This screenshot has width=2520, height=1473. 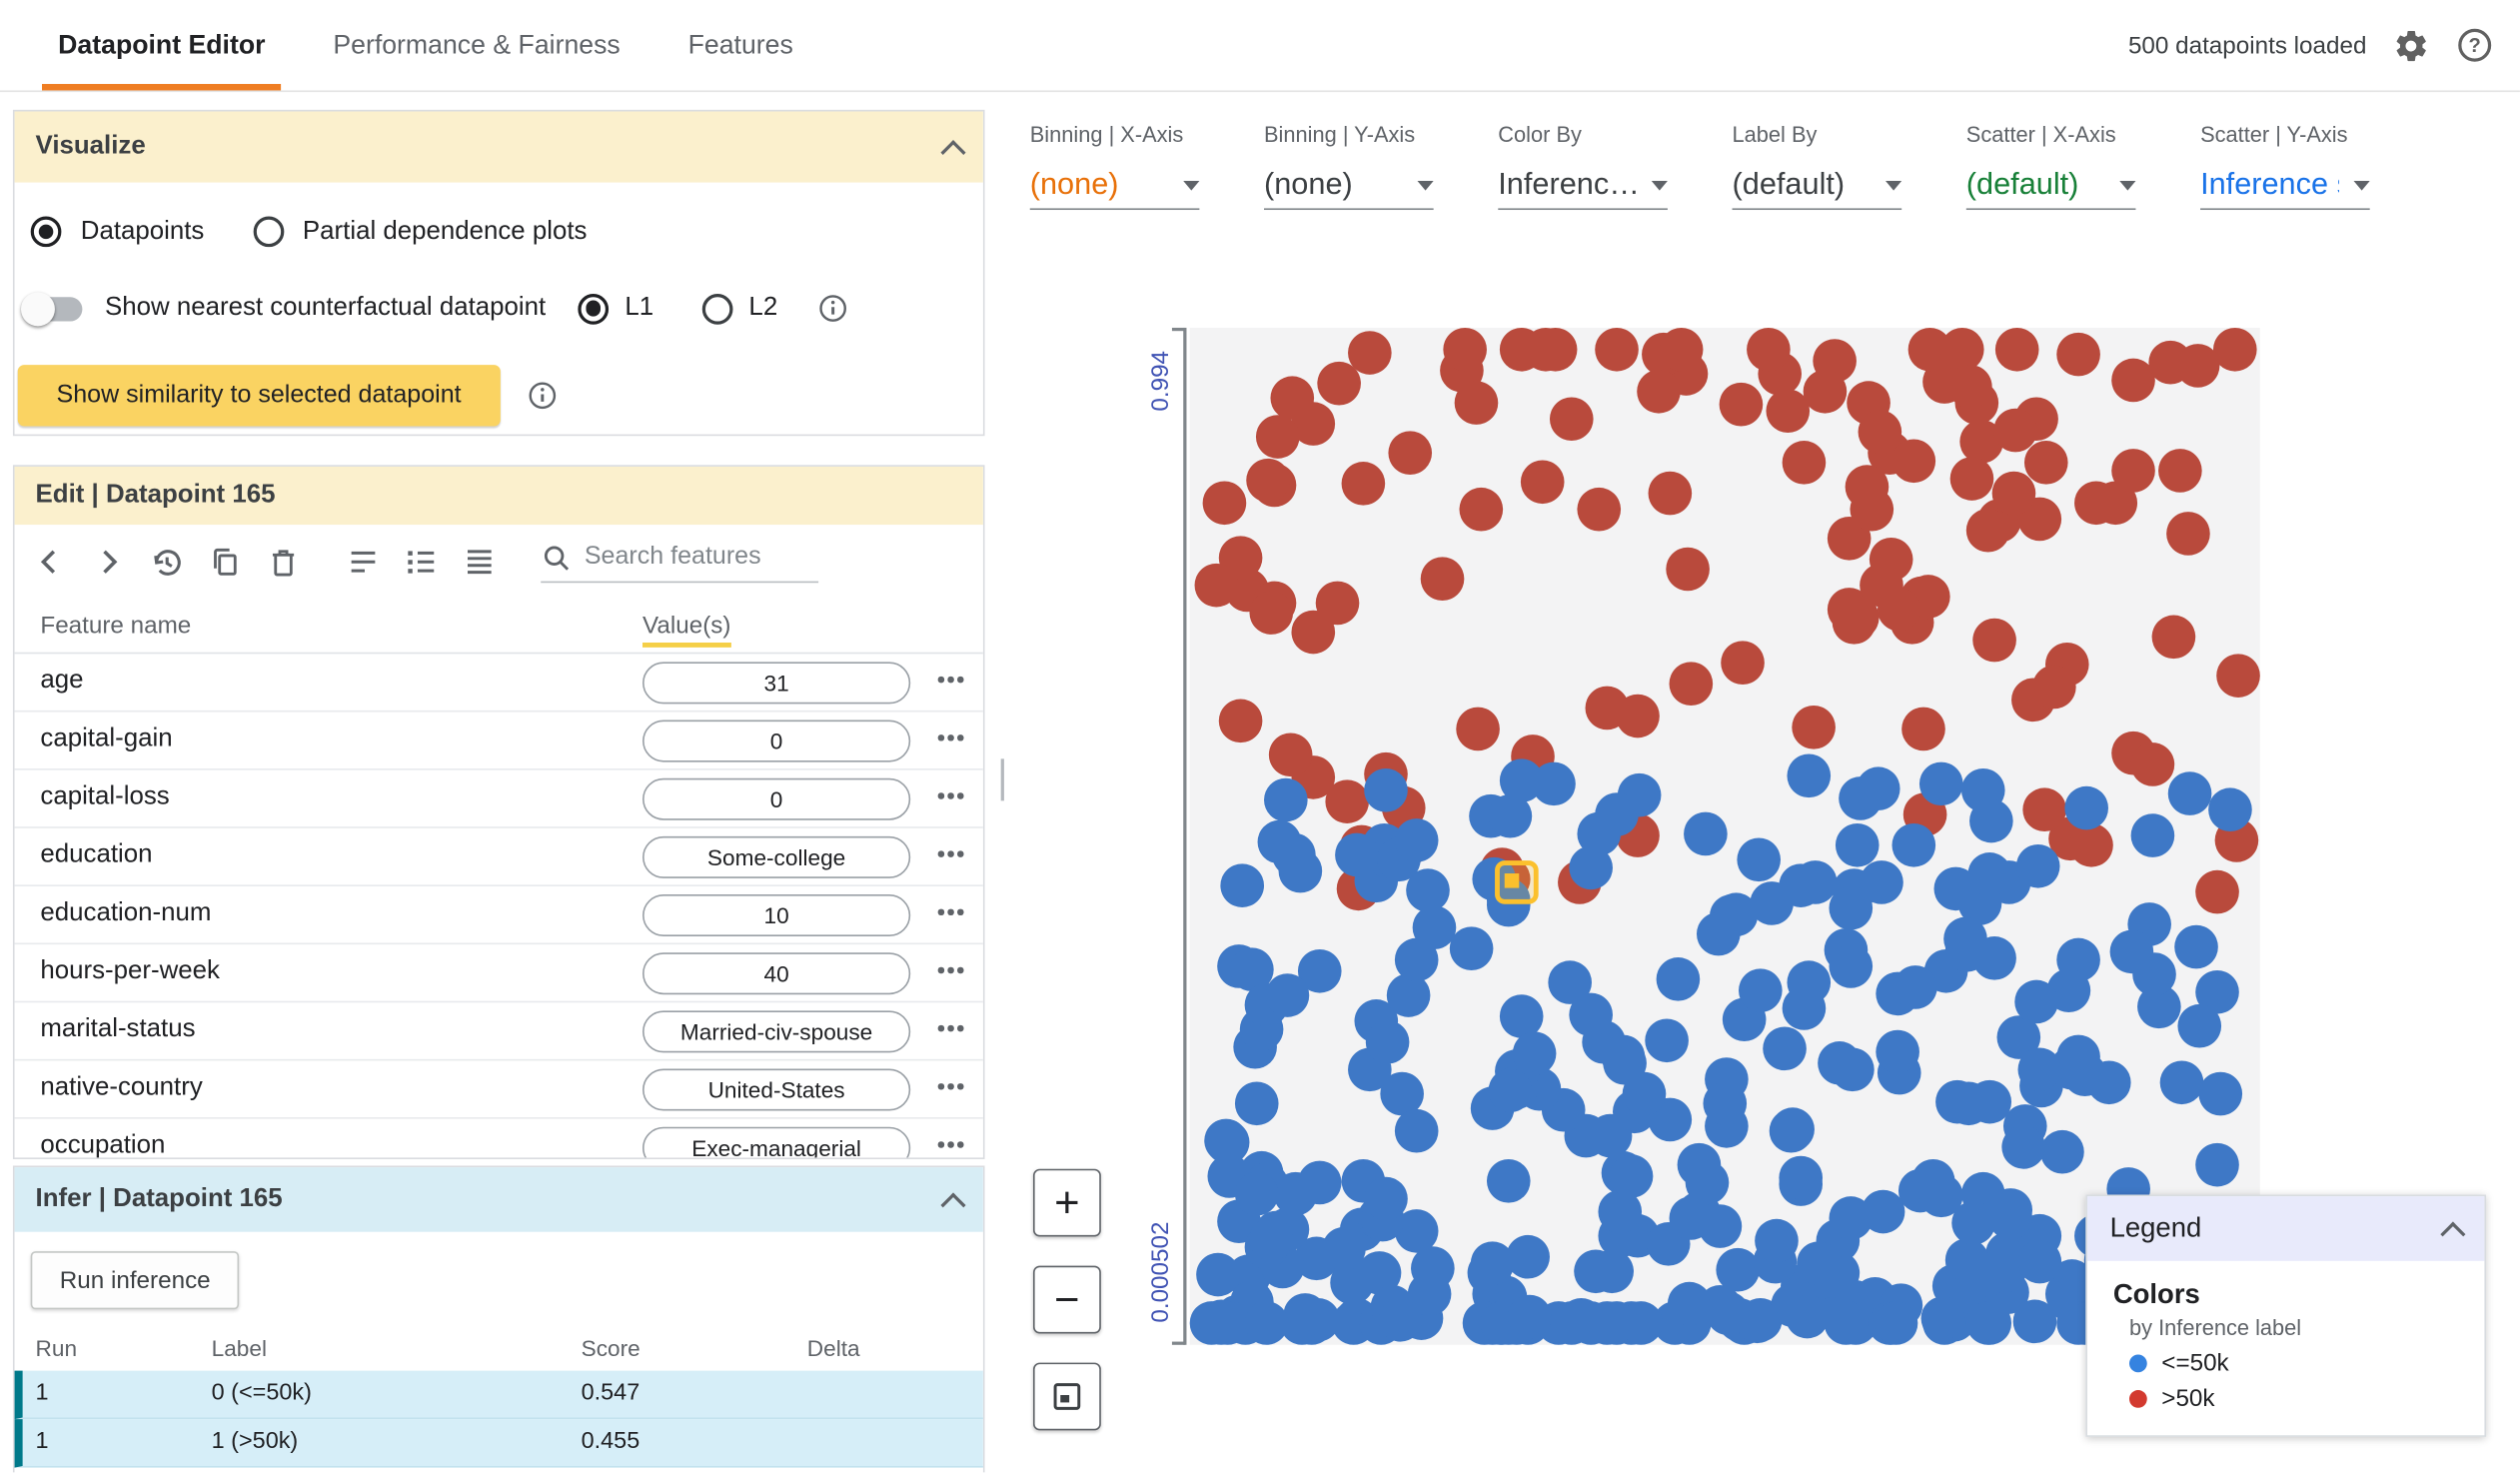 I want to click on restore-history-icon, so click(x=166, y=562).